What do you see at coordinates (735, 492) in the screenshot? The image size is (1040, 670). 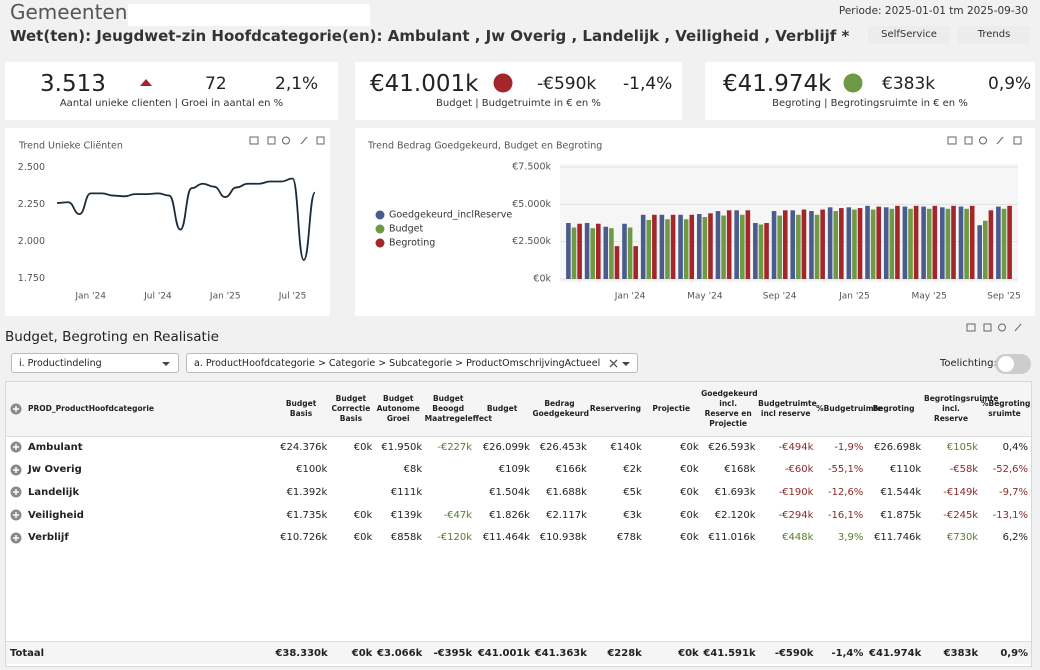 I see `table-cell: €1.693k` at bounding box center [735, 492].